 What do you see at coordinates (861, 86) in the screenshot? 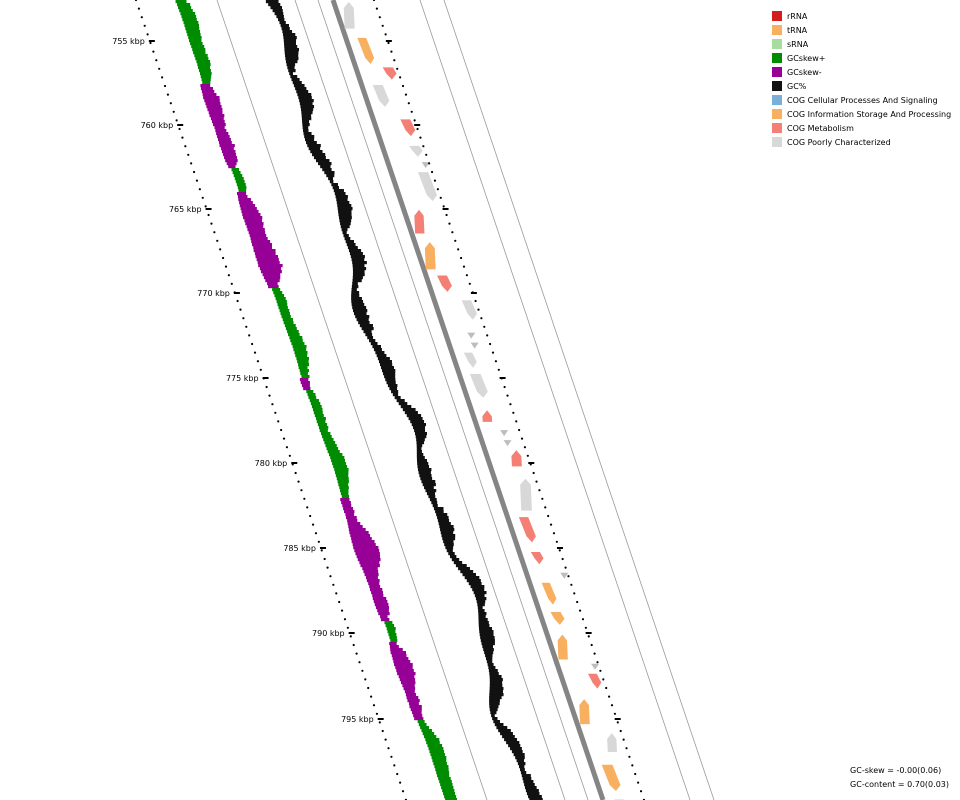
I see `legend-item-gc-percent: GC%` at bounding box center [861, 86].